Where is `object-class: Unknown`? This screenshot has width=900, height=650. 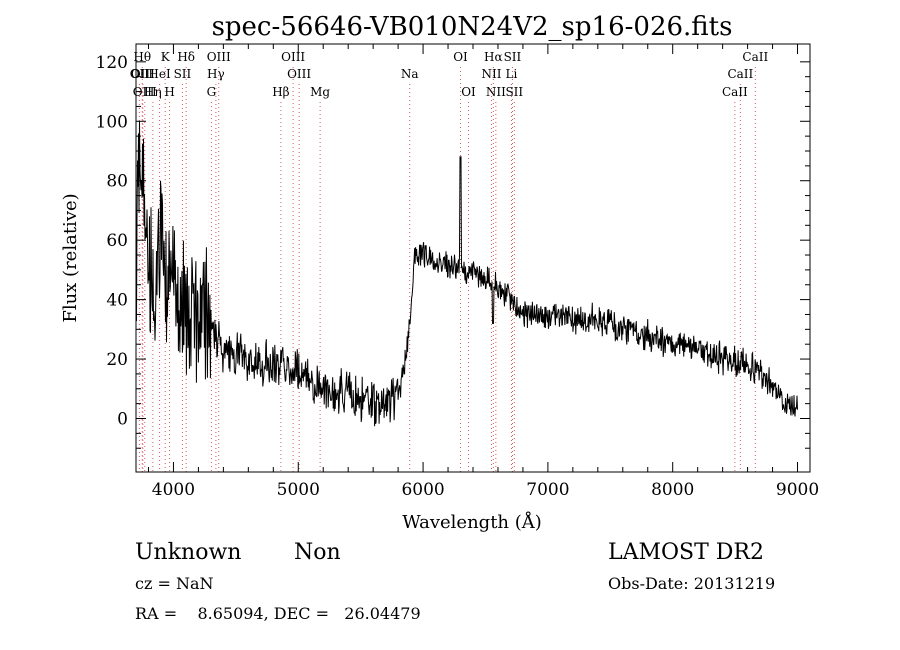
object-class: Unknown is located at coordinates (188, 552).